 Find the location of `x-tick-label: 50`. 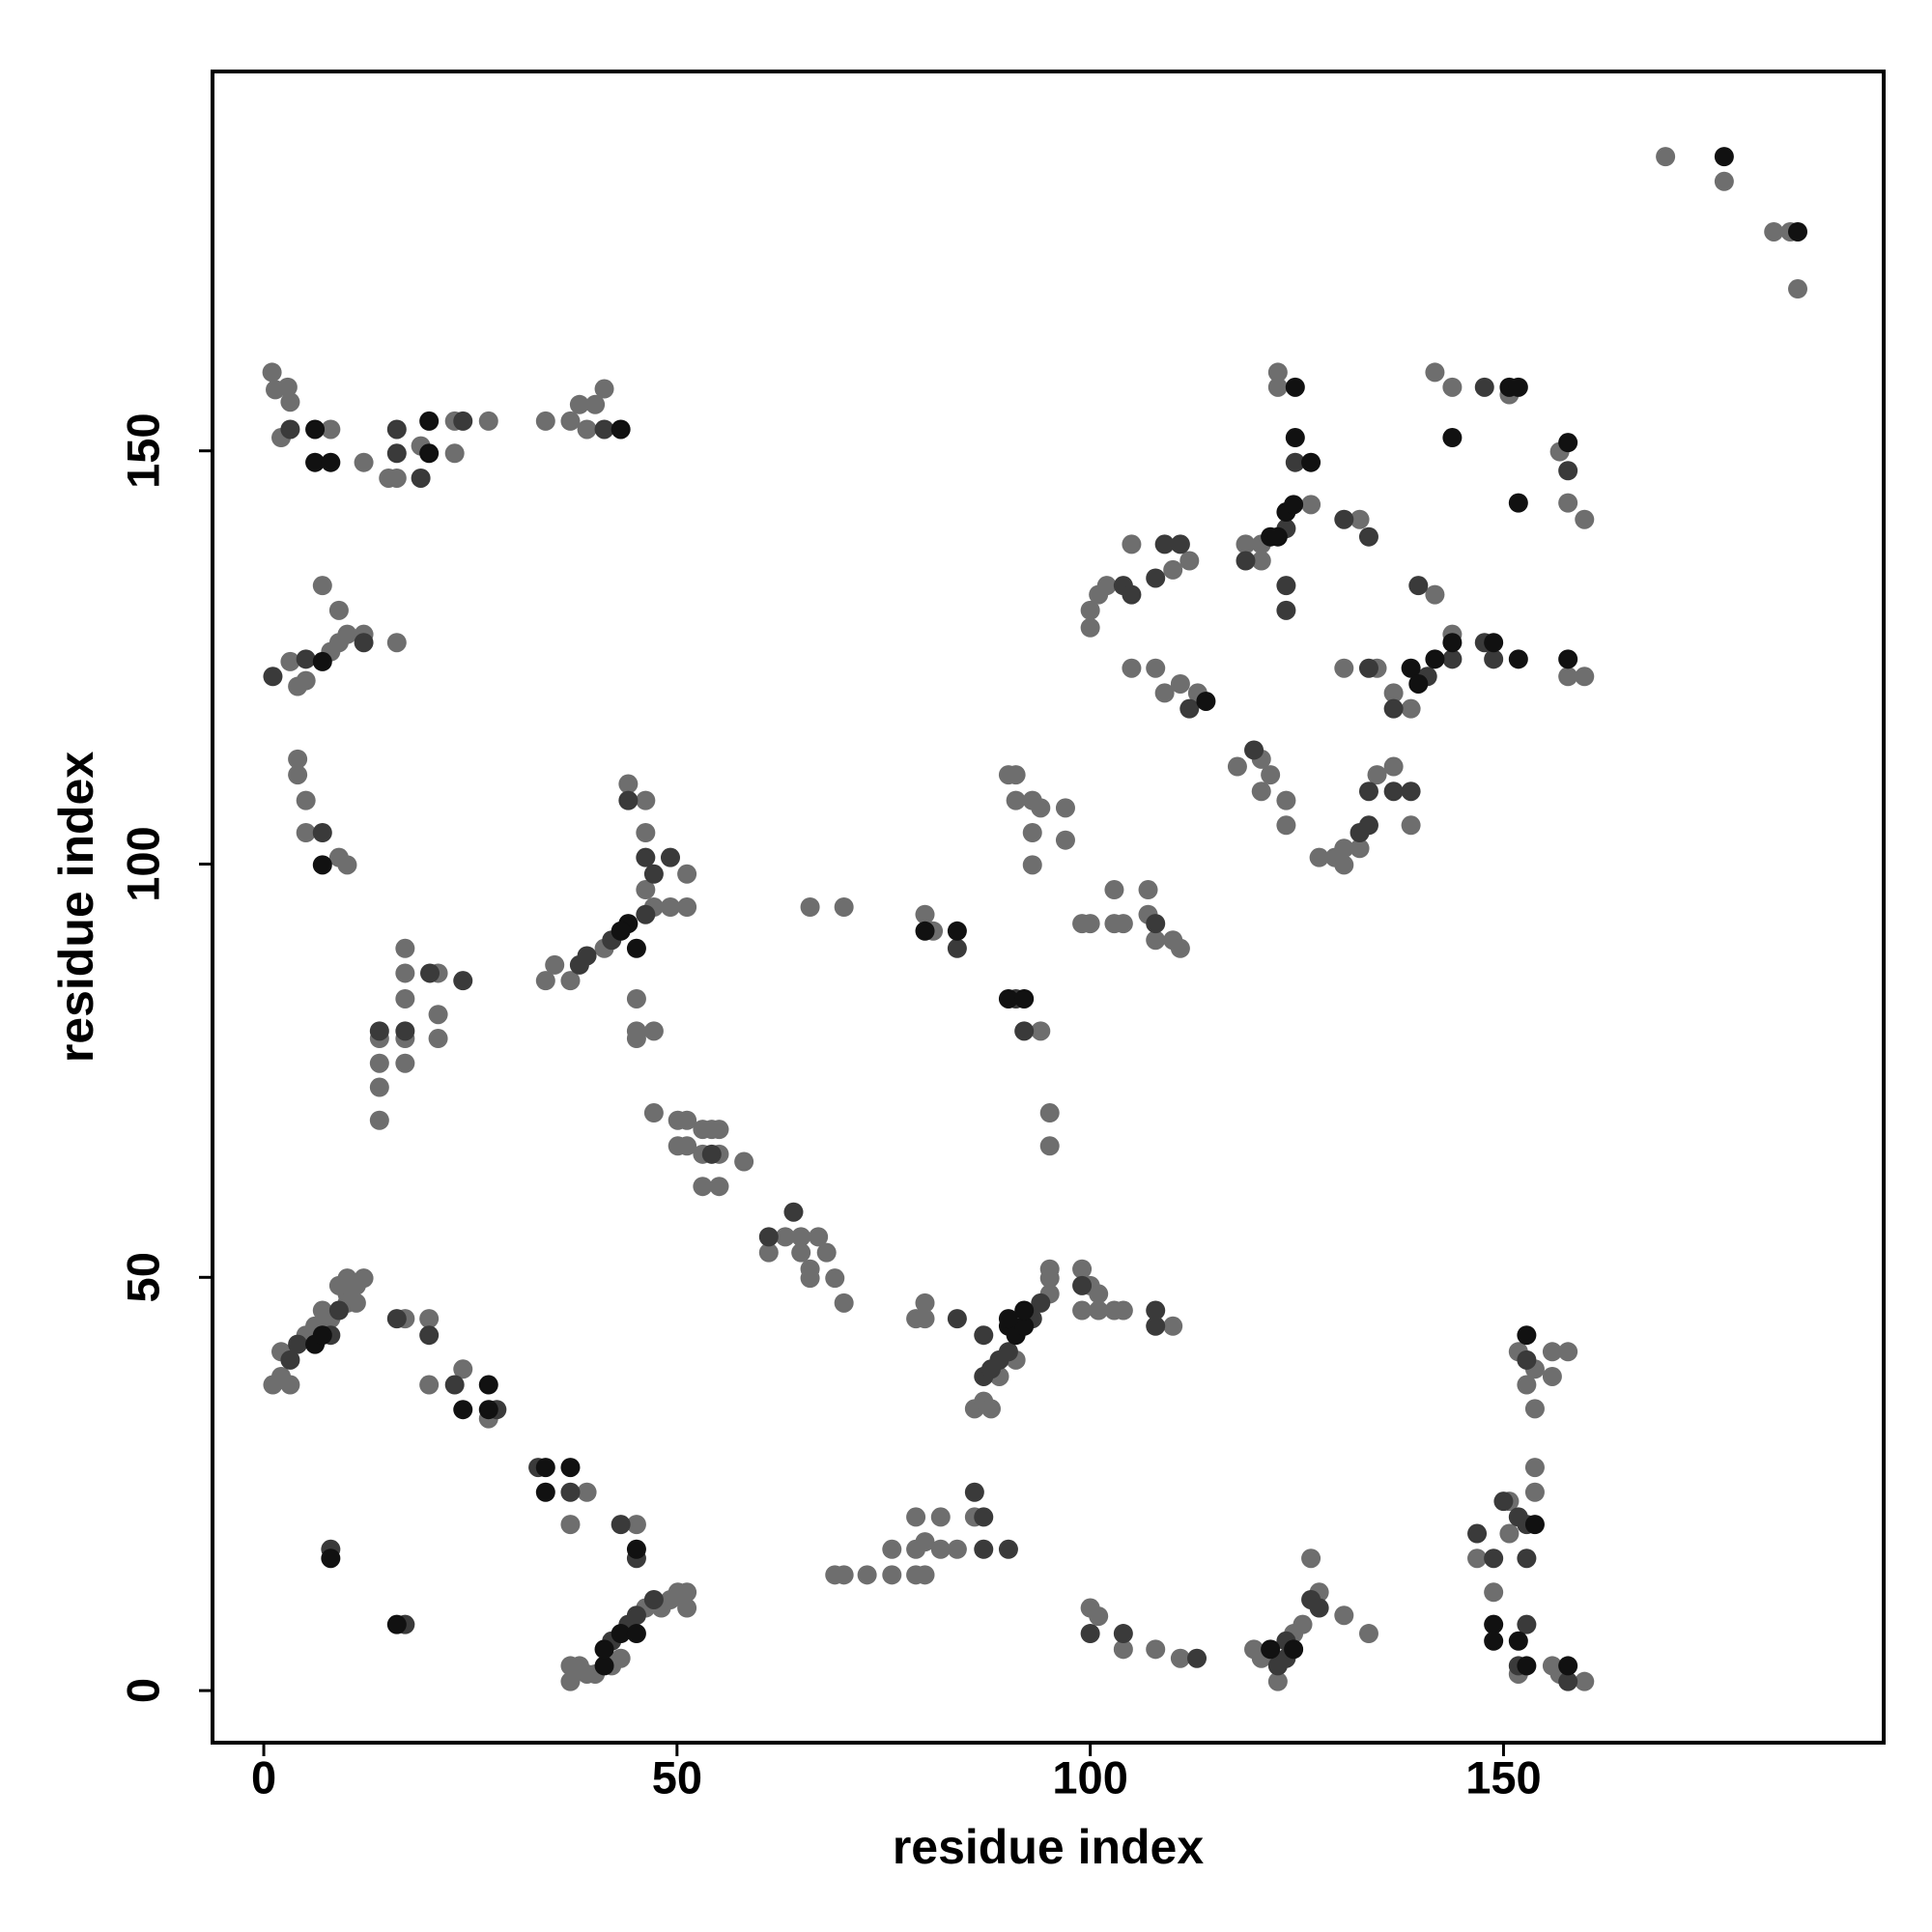

x-tick-label: 50 is located at coordinates (677, 1777).